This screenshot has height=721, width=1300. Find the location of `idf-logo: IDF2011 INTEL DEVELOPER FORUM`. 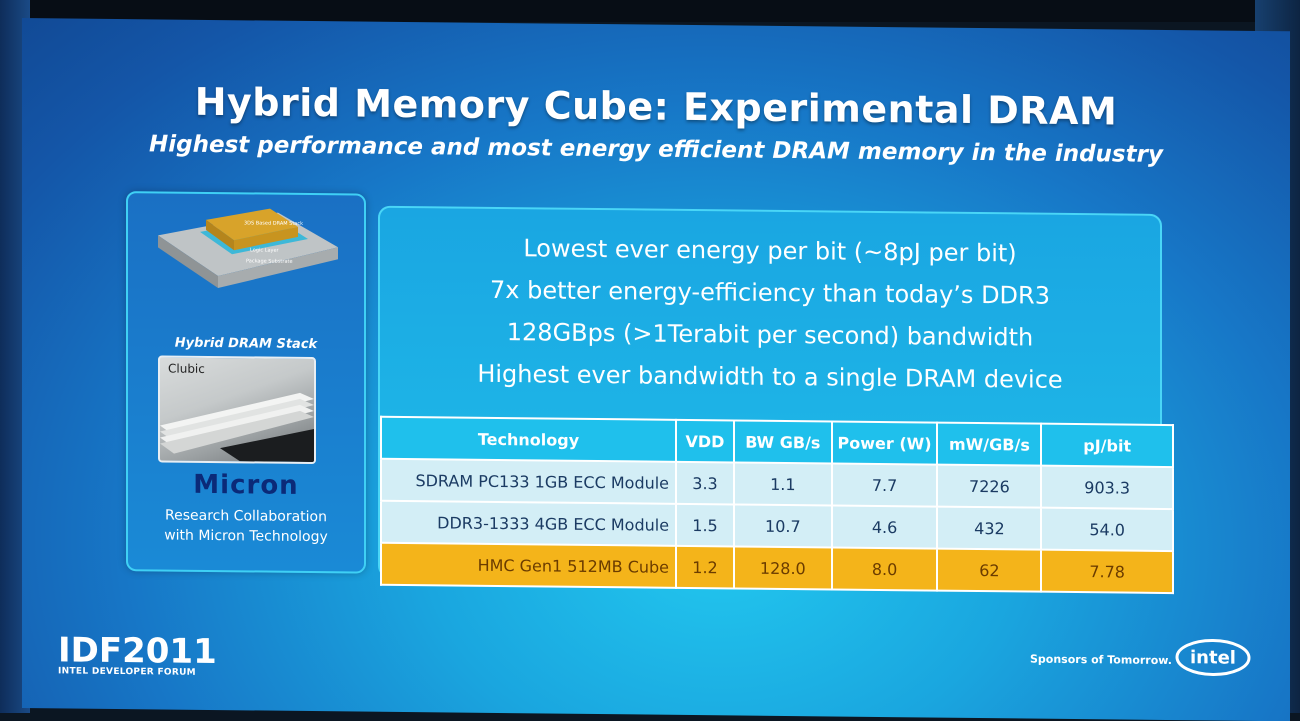

idf-logo: IDF2011 INTEL DEVELOPER FORUM is located at coordinates (137, 654).